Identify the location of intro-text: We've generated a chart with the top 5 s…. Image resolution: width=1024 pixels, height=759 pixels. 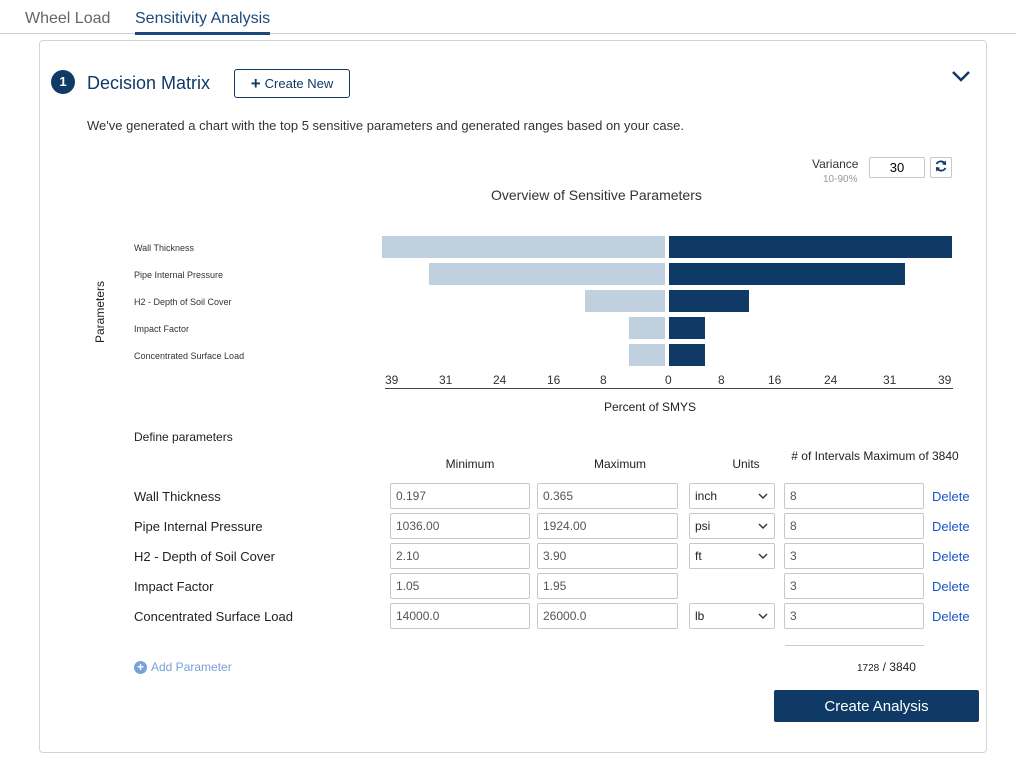
(385, 125).